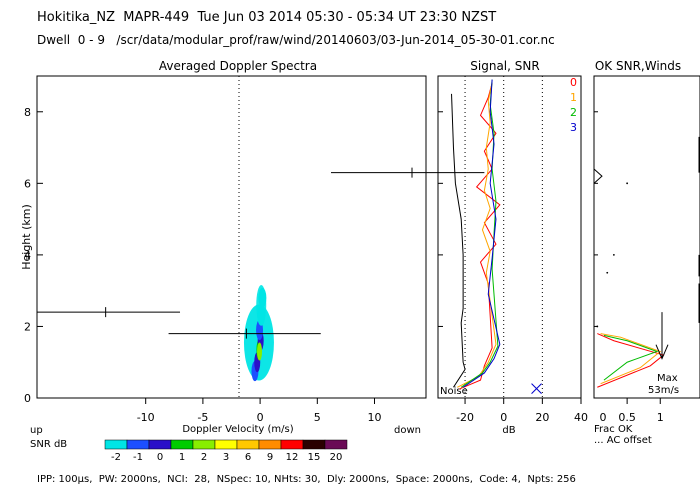 The image size is (700, 500). I want to click on colorbar-tick-label: 15, so click(314, 457).